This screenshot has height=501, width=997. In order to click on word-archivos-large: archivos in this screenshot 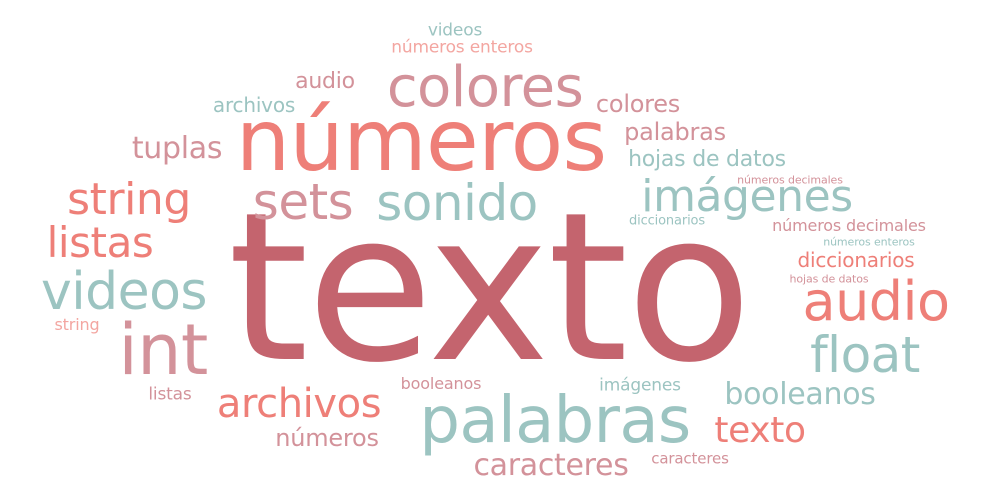, I will do `click(299, 404)`.